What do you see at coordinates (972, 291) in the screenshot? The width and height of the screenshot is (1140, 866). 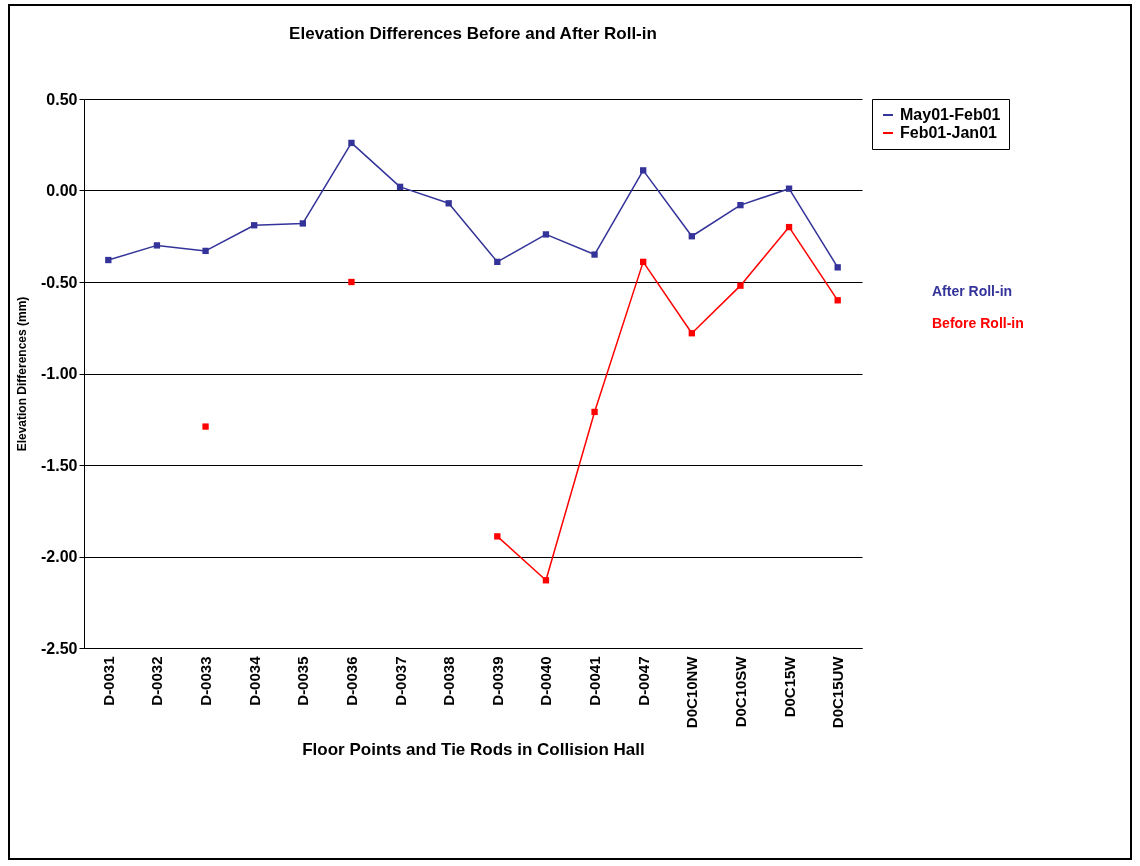 I see `text: After Roll-in` at bounding box center [972, 291].